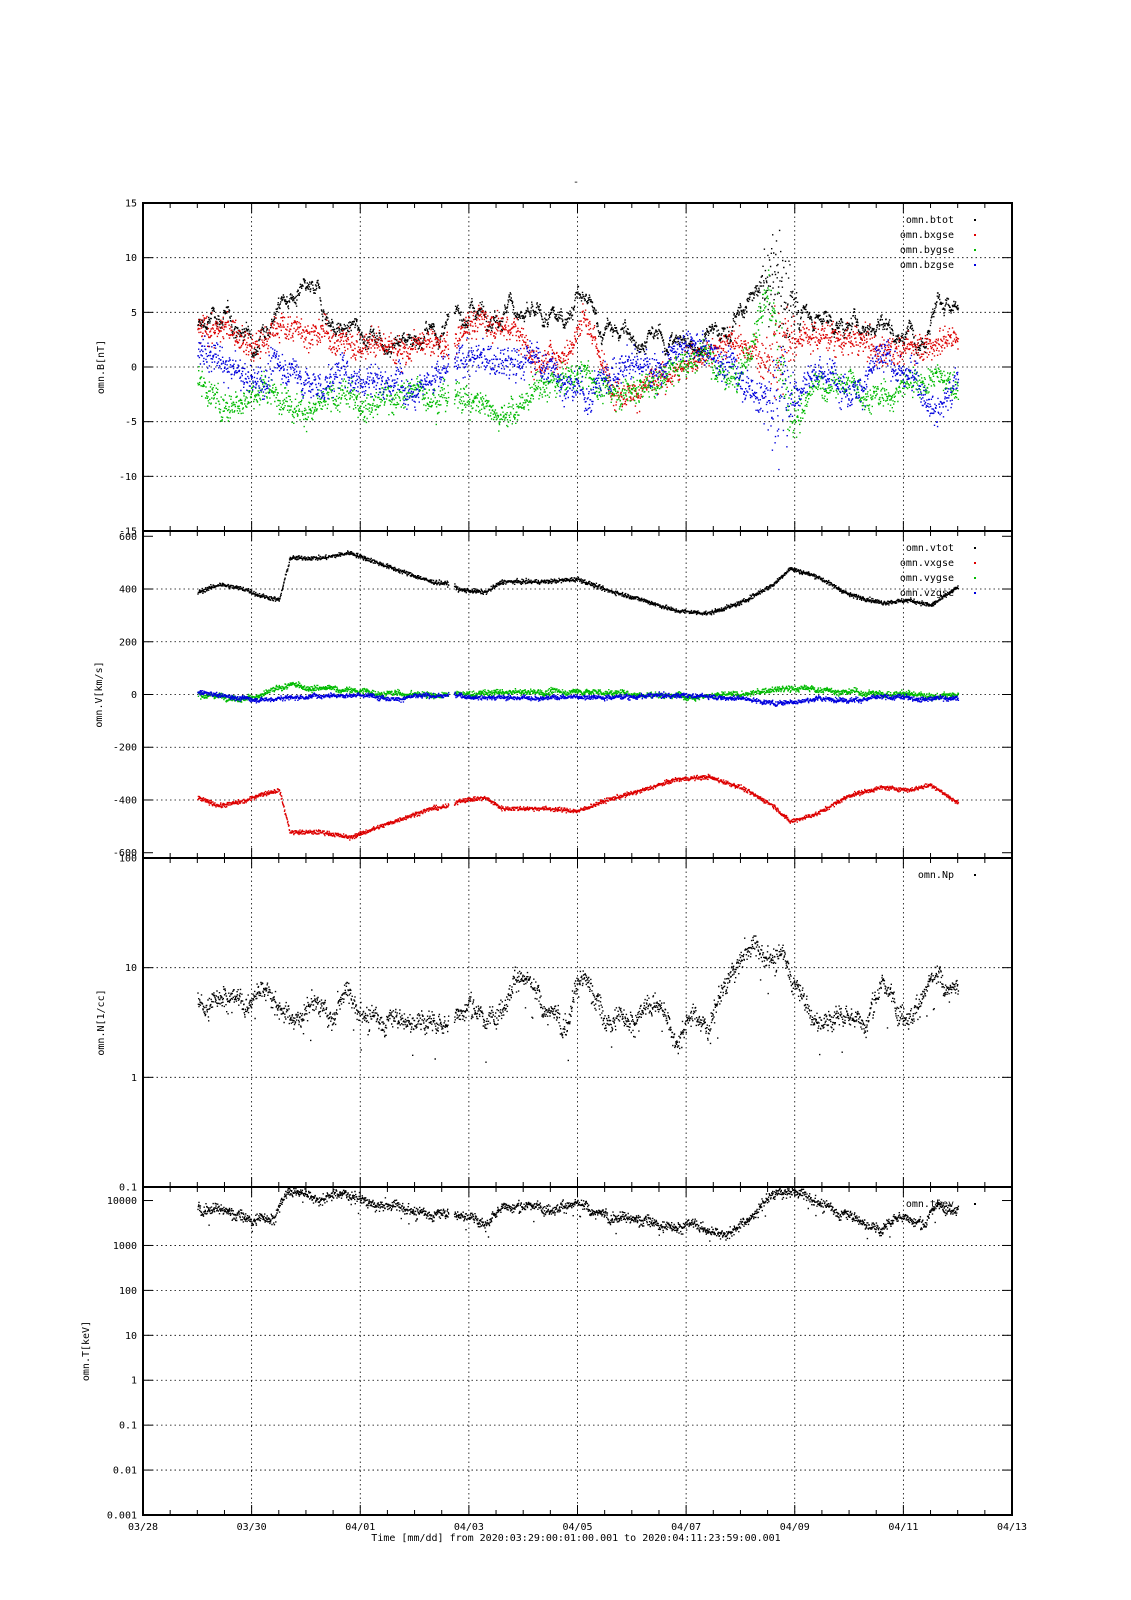 The height and width of the screenshot is (1600, 1131). What do you see at coordinates (86, 1351) in the screenshot?
I see `y-axis-label: omn.T[keV]` at bounding box center [86, 1351].